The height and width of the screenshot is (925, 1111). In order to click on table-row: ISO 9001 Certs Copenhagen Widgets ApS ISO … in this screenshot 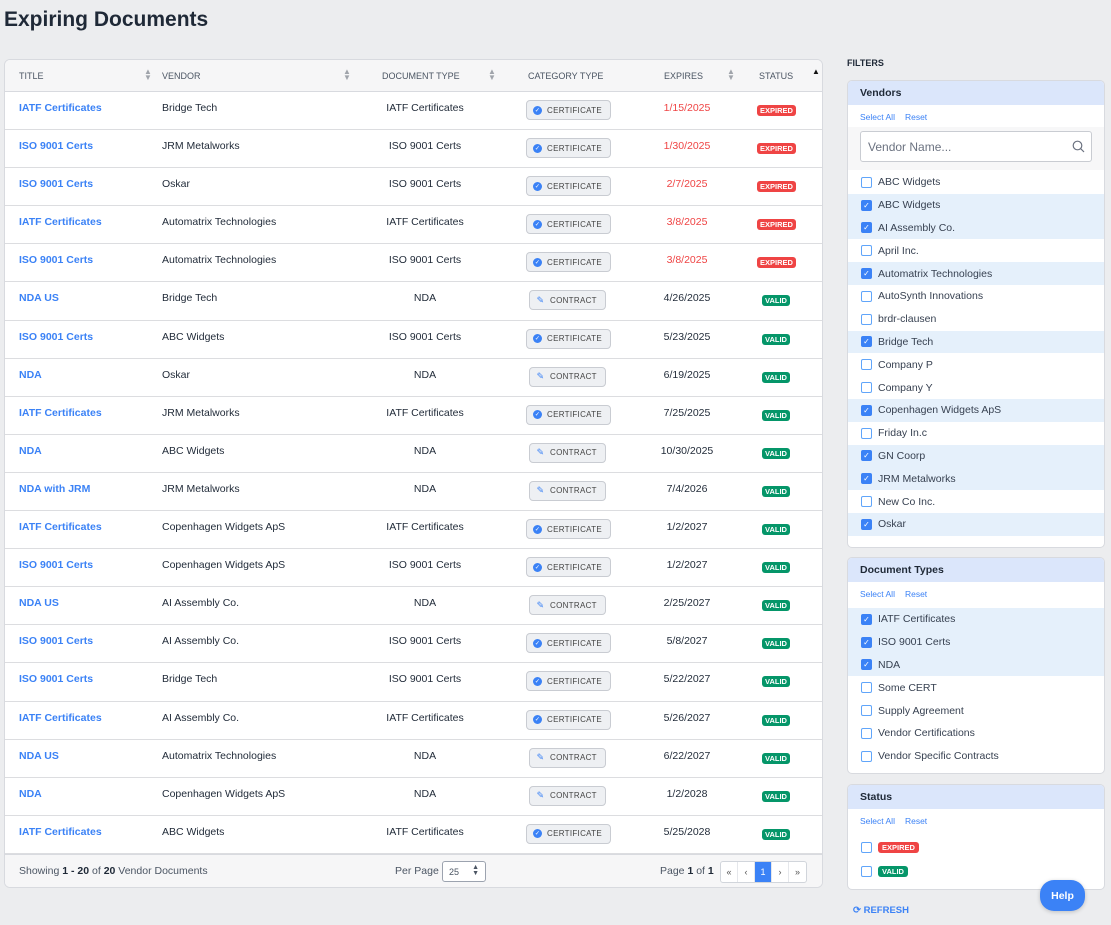, I will do `click(413, 568)`.